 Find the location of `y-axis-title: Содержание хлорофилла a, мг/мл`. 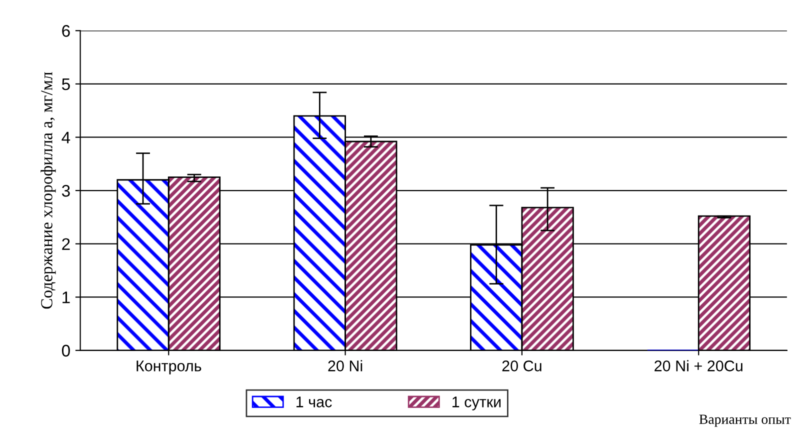

y-axis-title: Содержание хлорофилла a, мг/мл is located at coordinates (48, 190).